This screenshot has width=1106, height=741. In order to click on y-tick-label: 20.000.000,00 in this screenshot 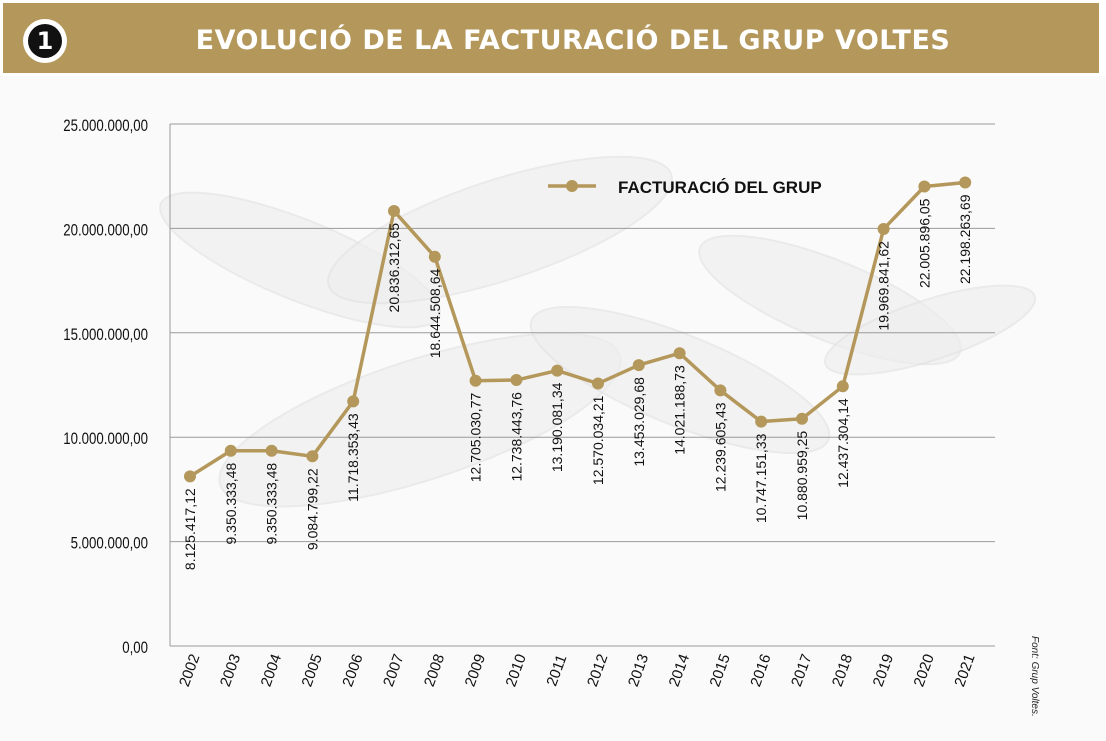, I will do `click(105, 230)`.